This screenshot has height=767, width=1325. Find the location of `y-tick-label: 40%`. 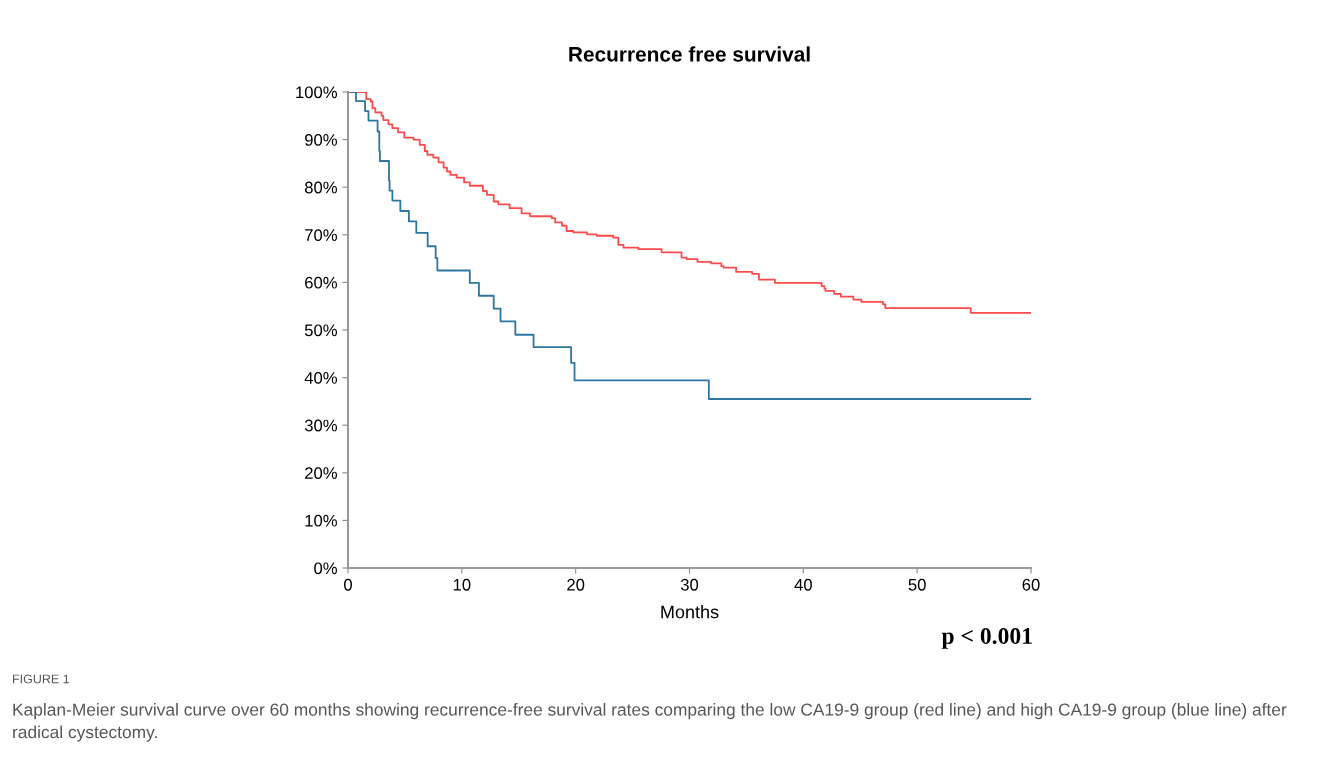

y-tick-label: 40% is located at coordinates (320, 378).